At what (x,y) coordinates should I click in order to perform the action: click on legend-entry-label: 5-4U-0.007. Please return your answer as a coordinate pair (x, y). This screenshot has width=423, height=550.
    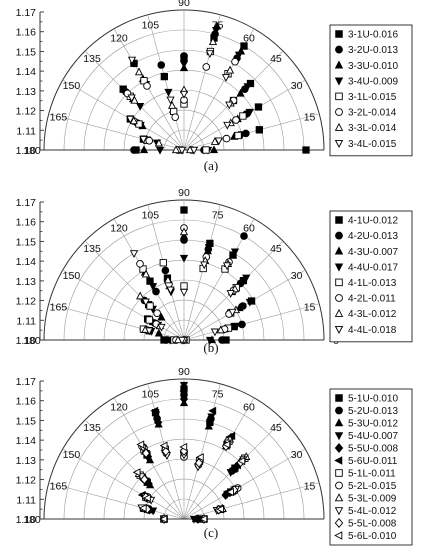
    Looking at the image, I should click on (373, 436).